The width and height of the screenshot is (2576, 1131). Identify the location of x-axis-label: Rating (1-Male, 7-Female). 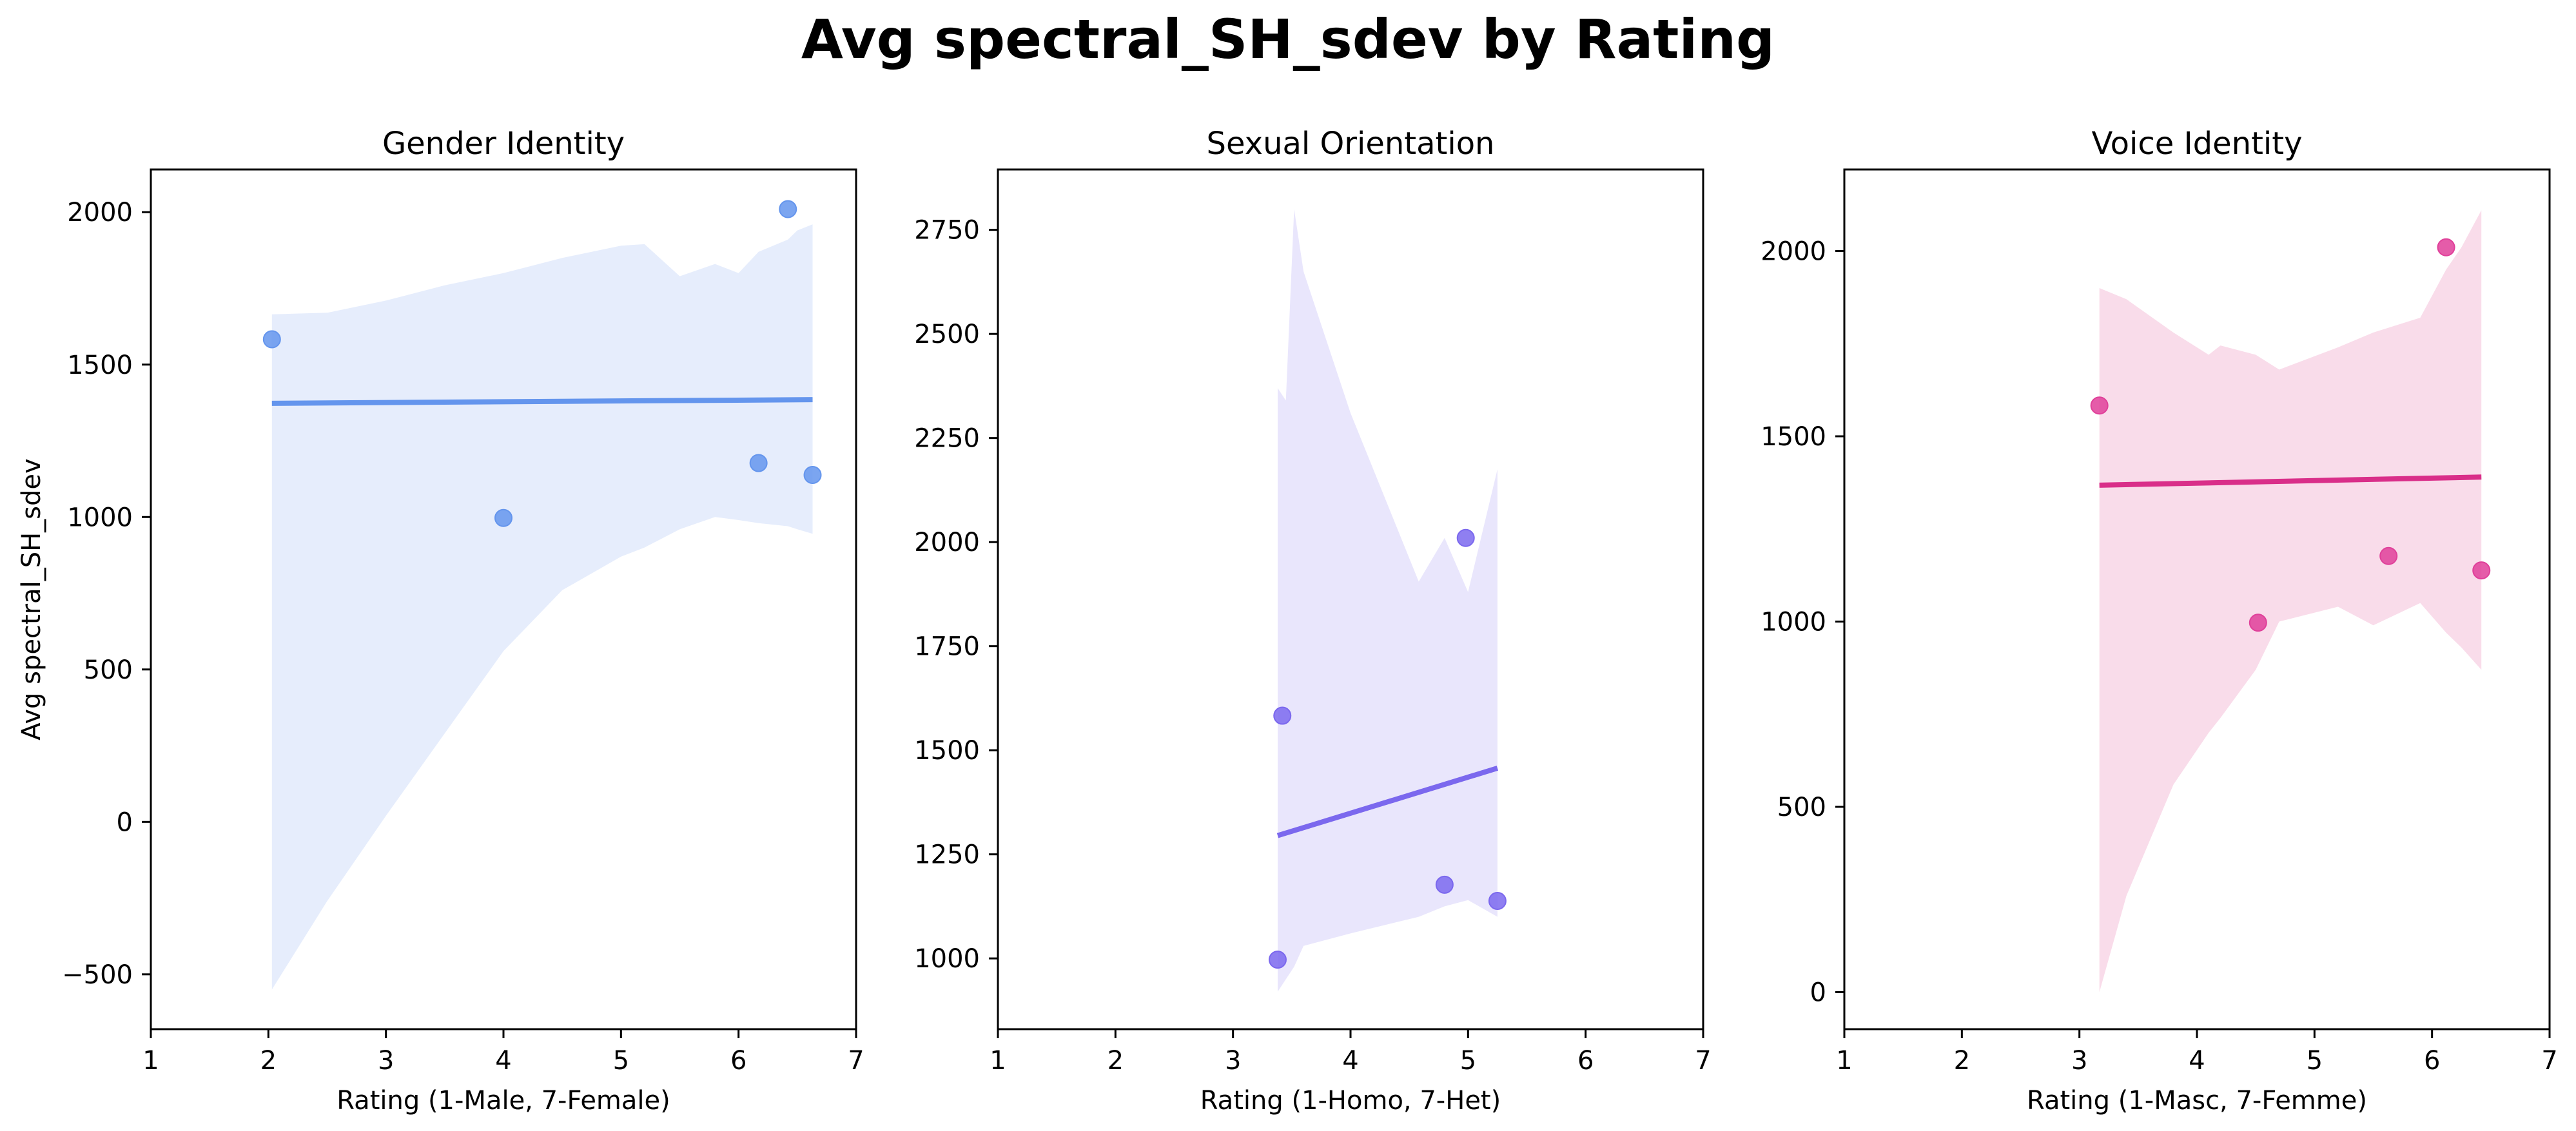
(504, 1101).